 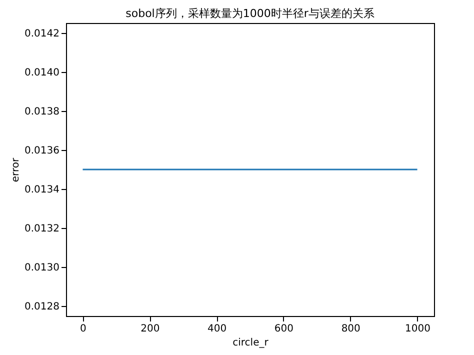 What do you see at coordinates (42, 190) in the screenshot?
I see `y-tick-label: 0.0134` at bounding box center [42, 190].